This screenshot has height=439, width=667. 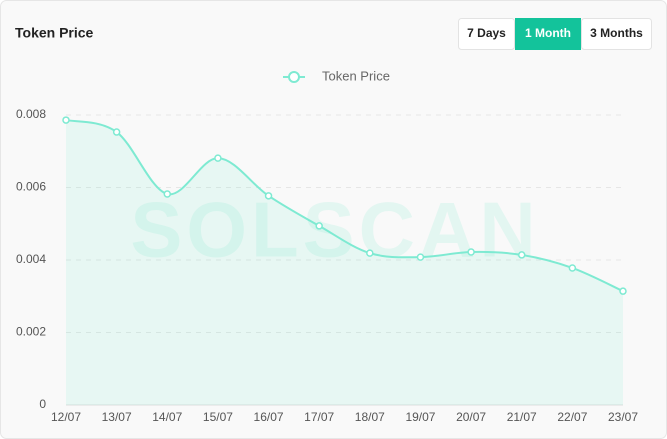 I want to click on x-tick-label: 17/07, so click(x=319, y=417).